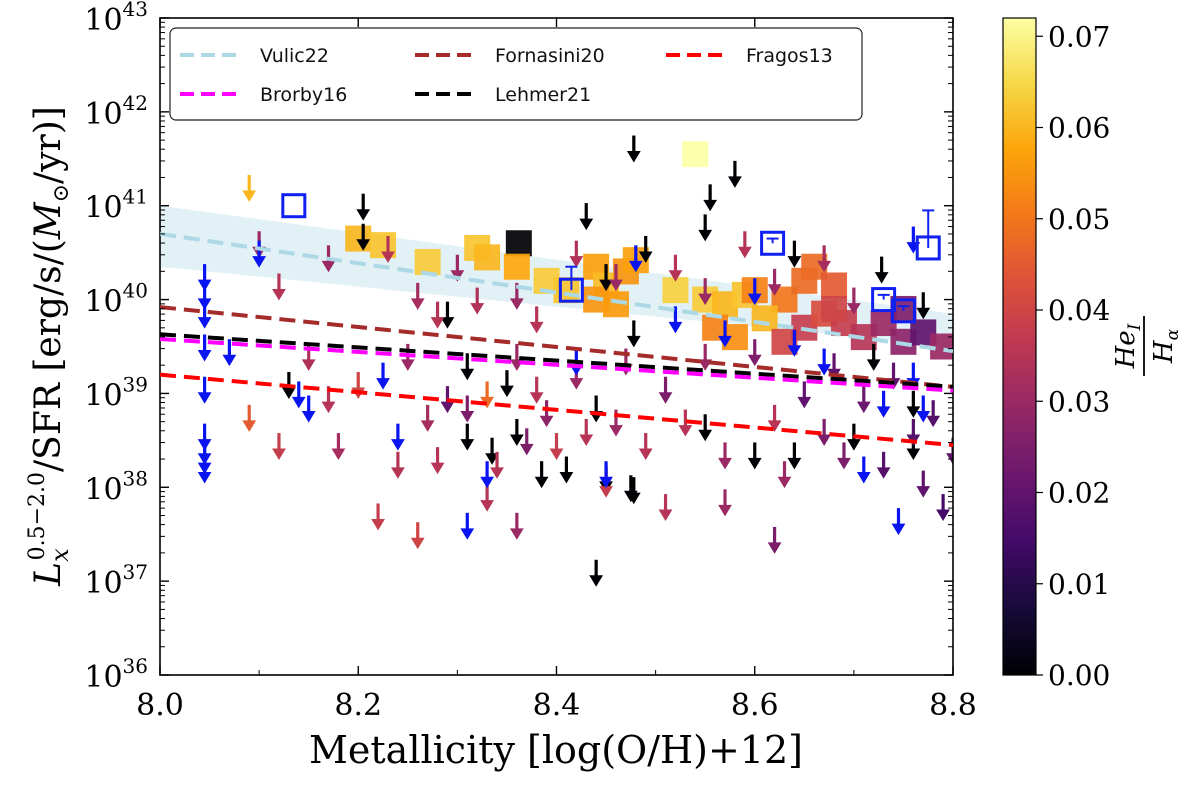 The height and width of the screenshot is (800, 1200). I want to click on blue-square-with-errorbar, so click(773, 243).